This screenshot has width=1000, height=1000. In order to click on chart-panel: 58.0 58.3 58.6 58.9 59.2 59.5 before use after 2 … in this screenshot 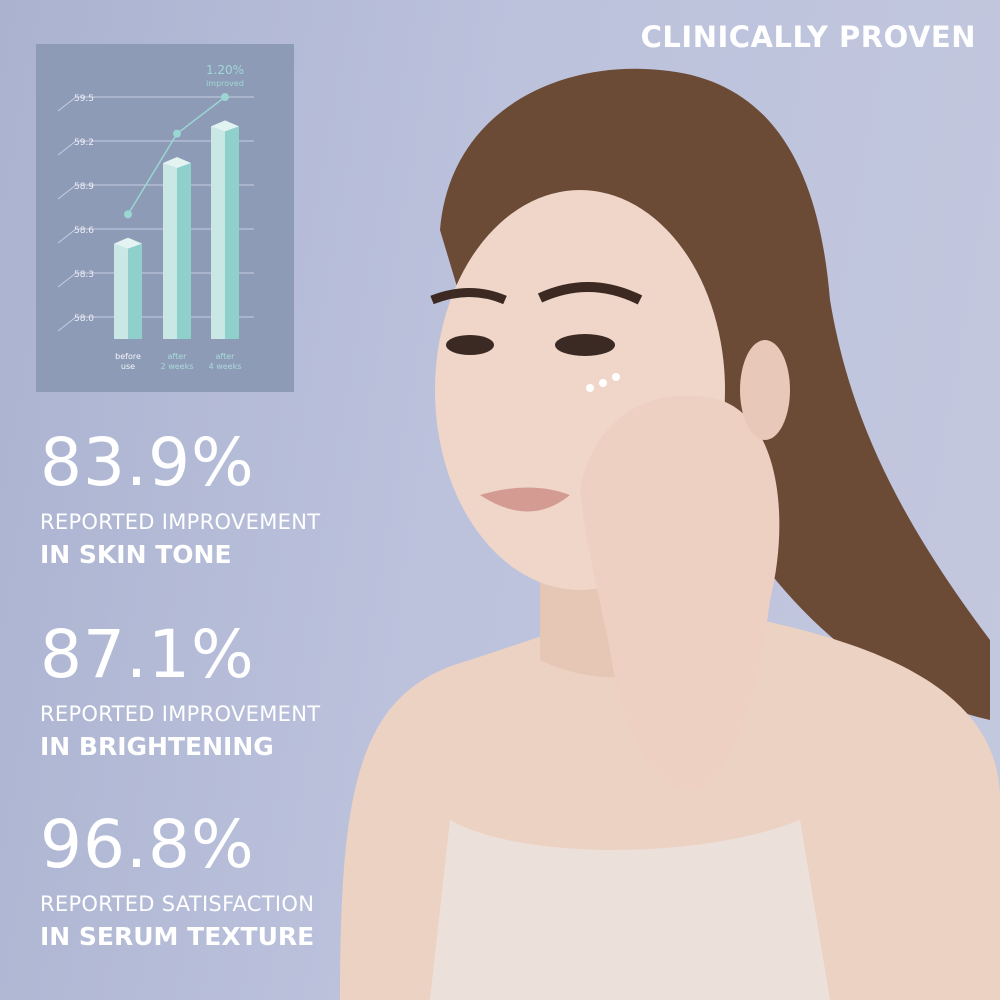, I will do `click(165, 218)`.